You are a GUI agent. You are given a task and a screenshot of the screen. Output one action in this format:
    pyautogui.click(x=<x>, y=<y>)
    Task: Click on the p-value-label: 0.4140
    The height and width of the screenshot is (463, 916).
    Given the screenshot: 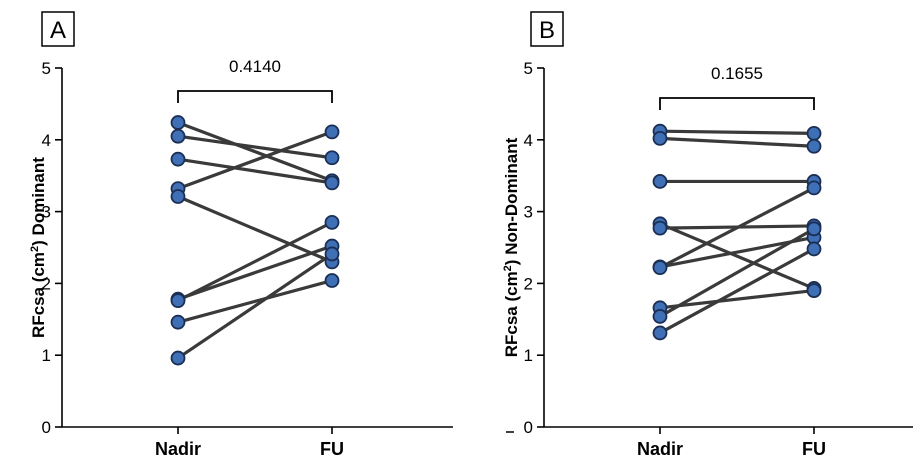 What is the action you would take?
    pyautogui.click(x=255, y=66)
    